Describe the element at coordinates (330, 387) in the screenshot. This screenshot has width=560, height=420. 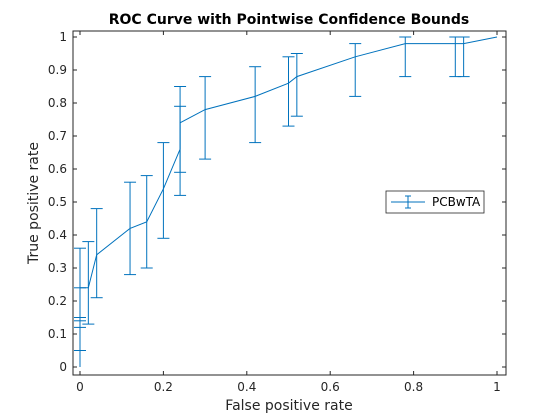
I see `x-tick-label: 0.6` at that location.